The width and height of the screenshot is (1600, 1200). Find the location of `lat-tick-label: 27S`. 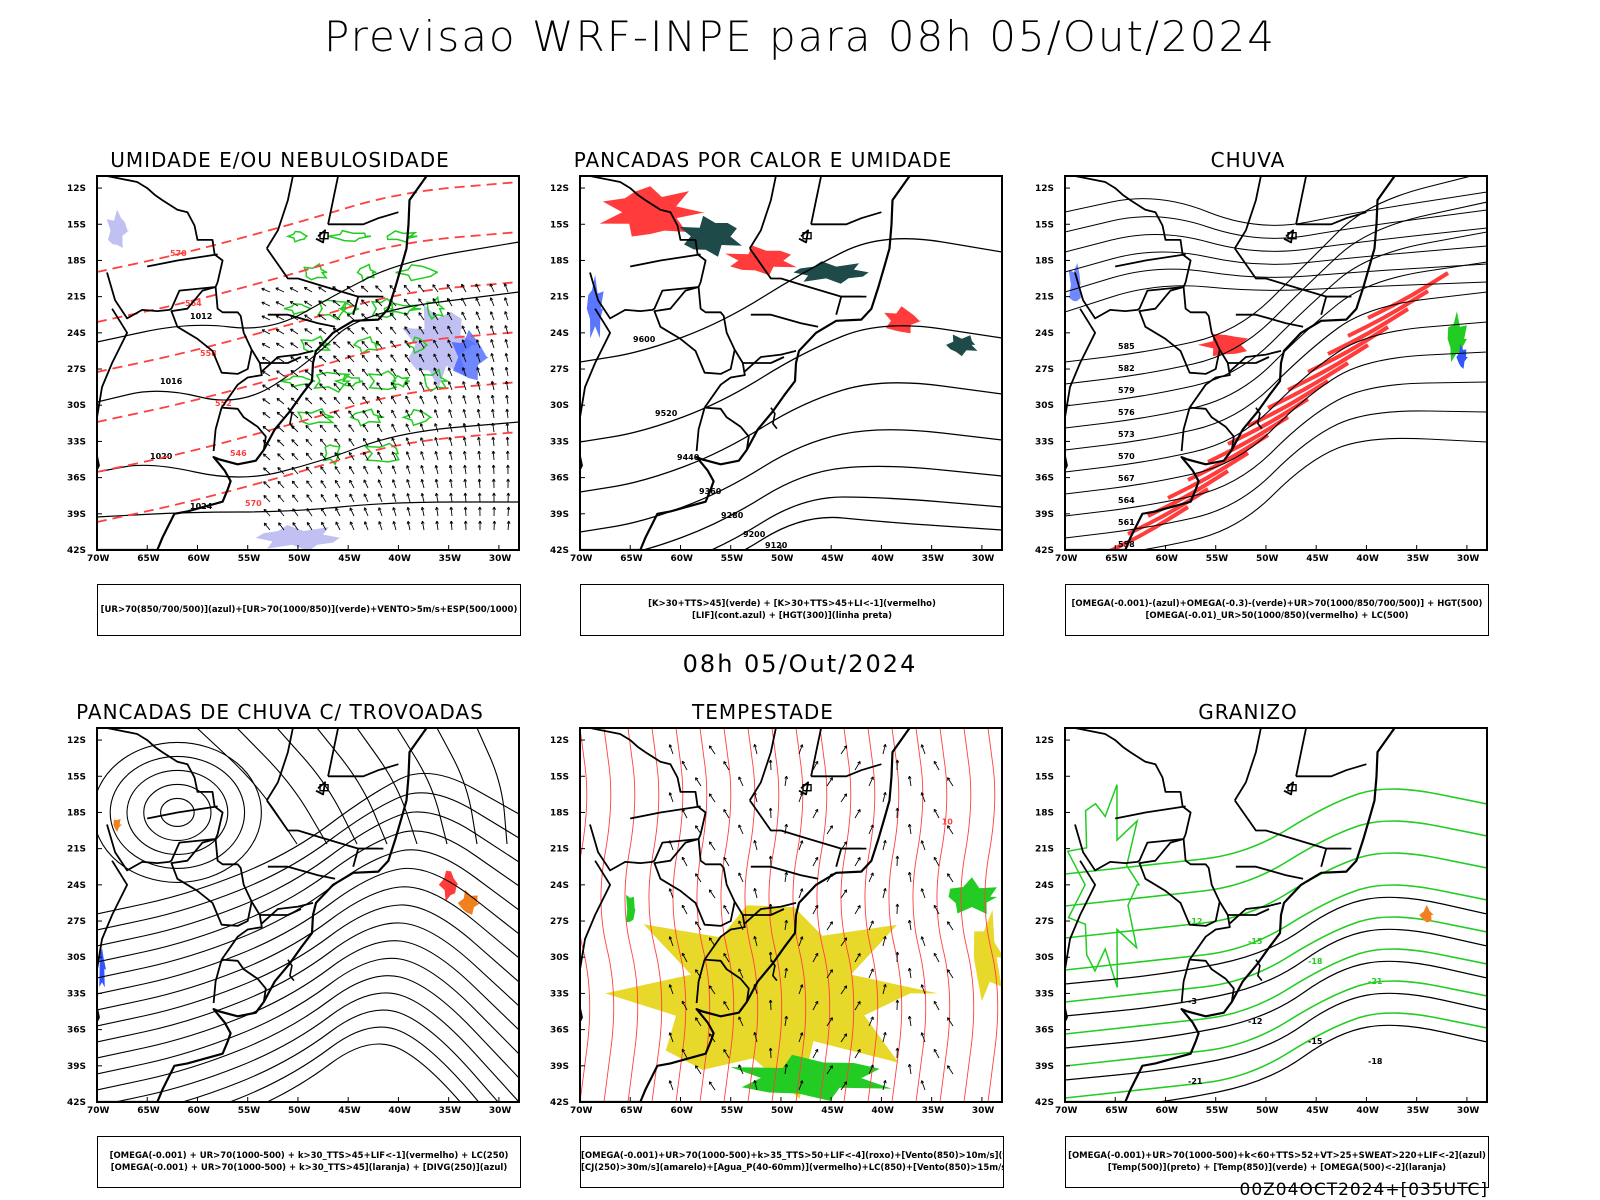

lat-tick-label: 27S is located at coordinates (559, 922).